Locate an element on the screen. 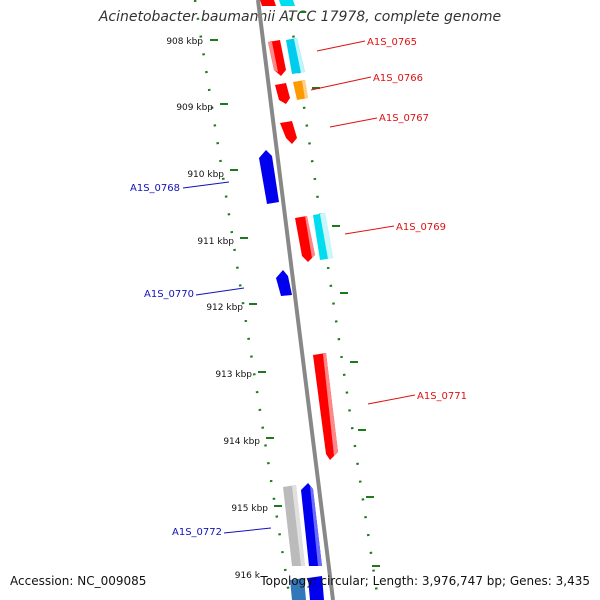 This screenshot has width=600, height=600. kbp-tick: 912 kbp is located at coordinates (231, 308).